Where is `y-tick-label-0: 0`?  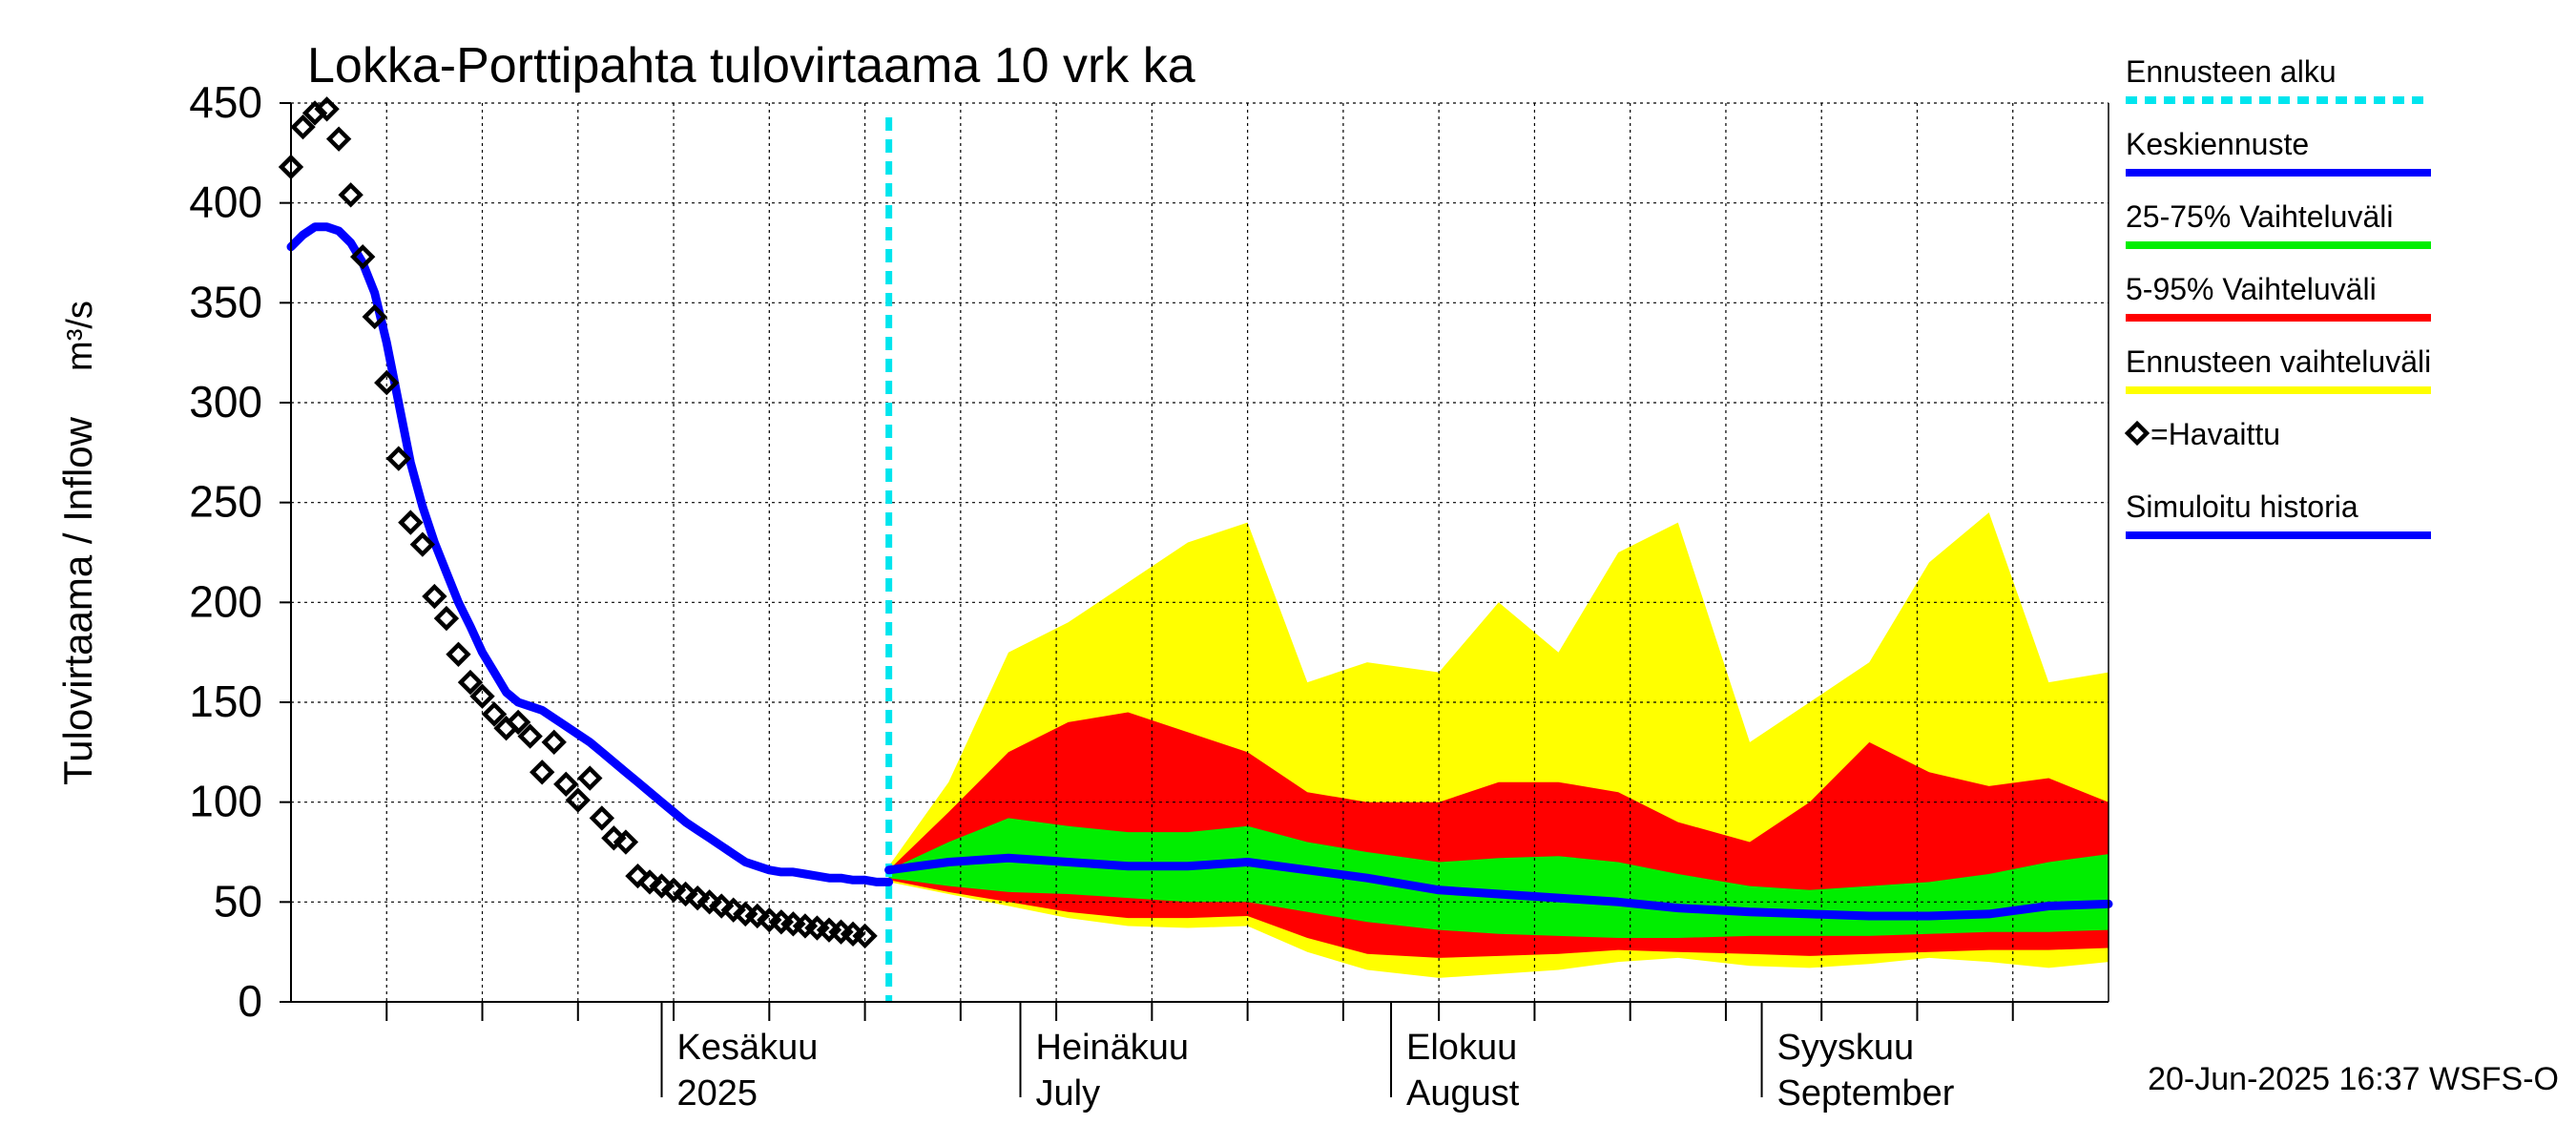
y-tick-label-0: 0 is located at coordinates (250, 1001).